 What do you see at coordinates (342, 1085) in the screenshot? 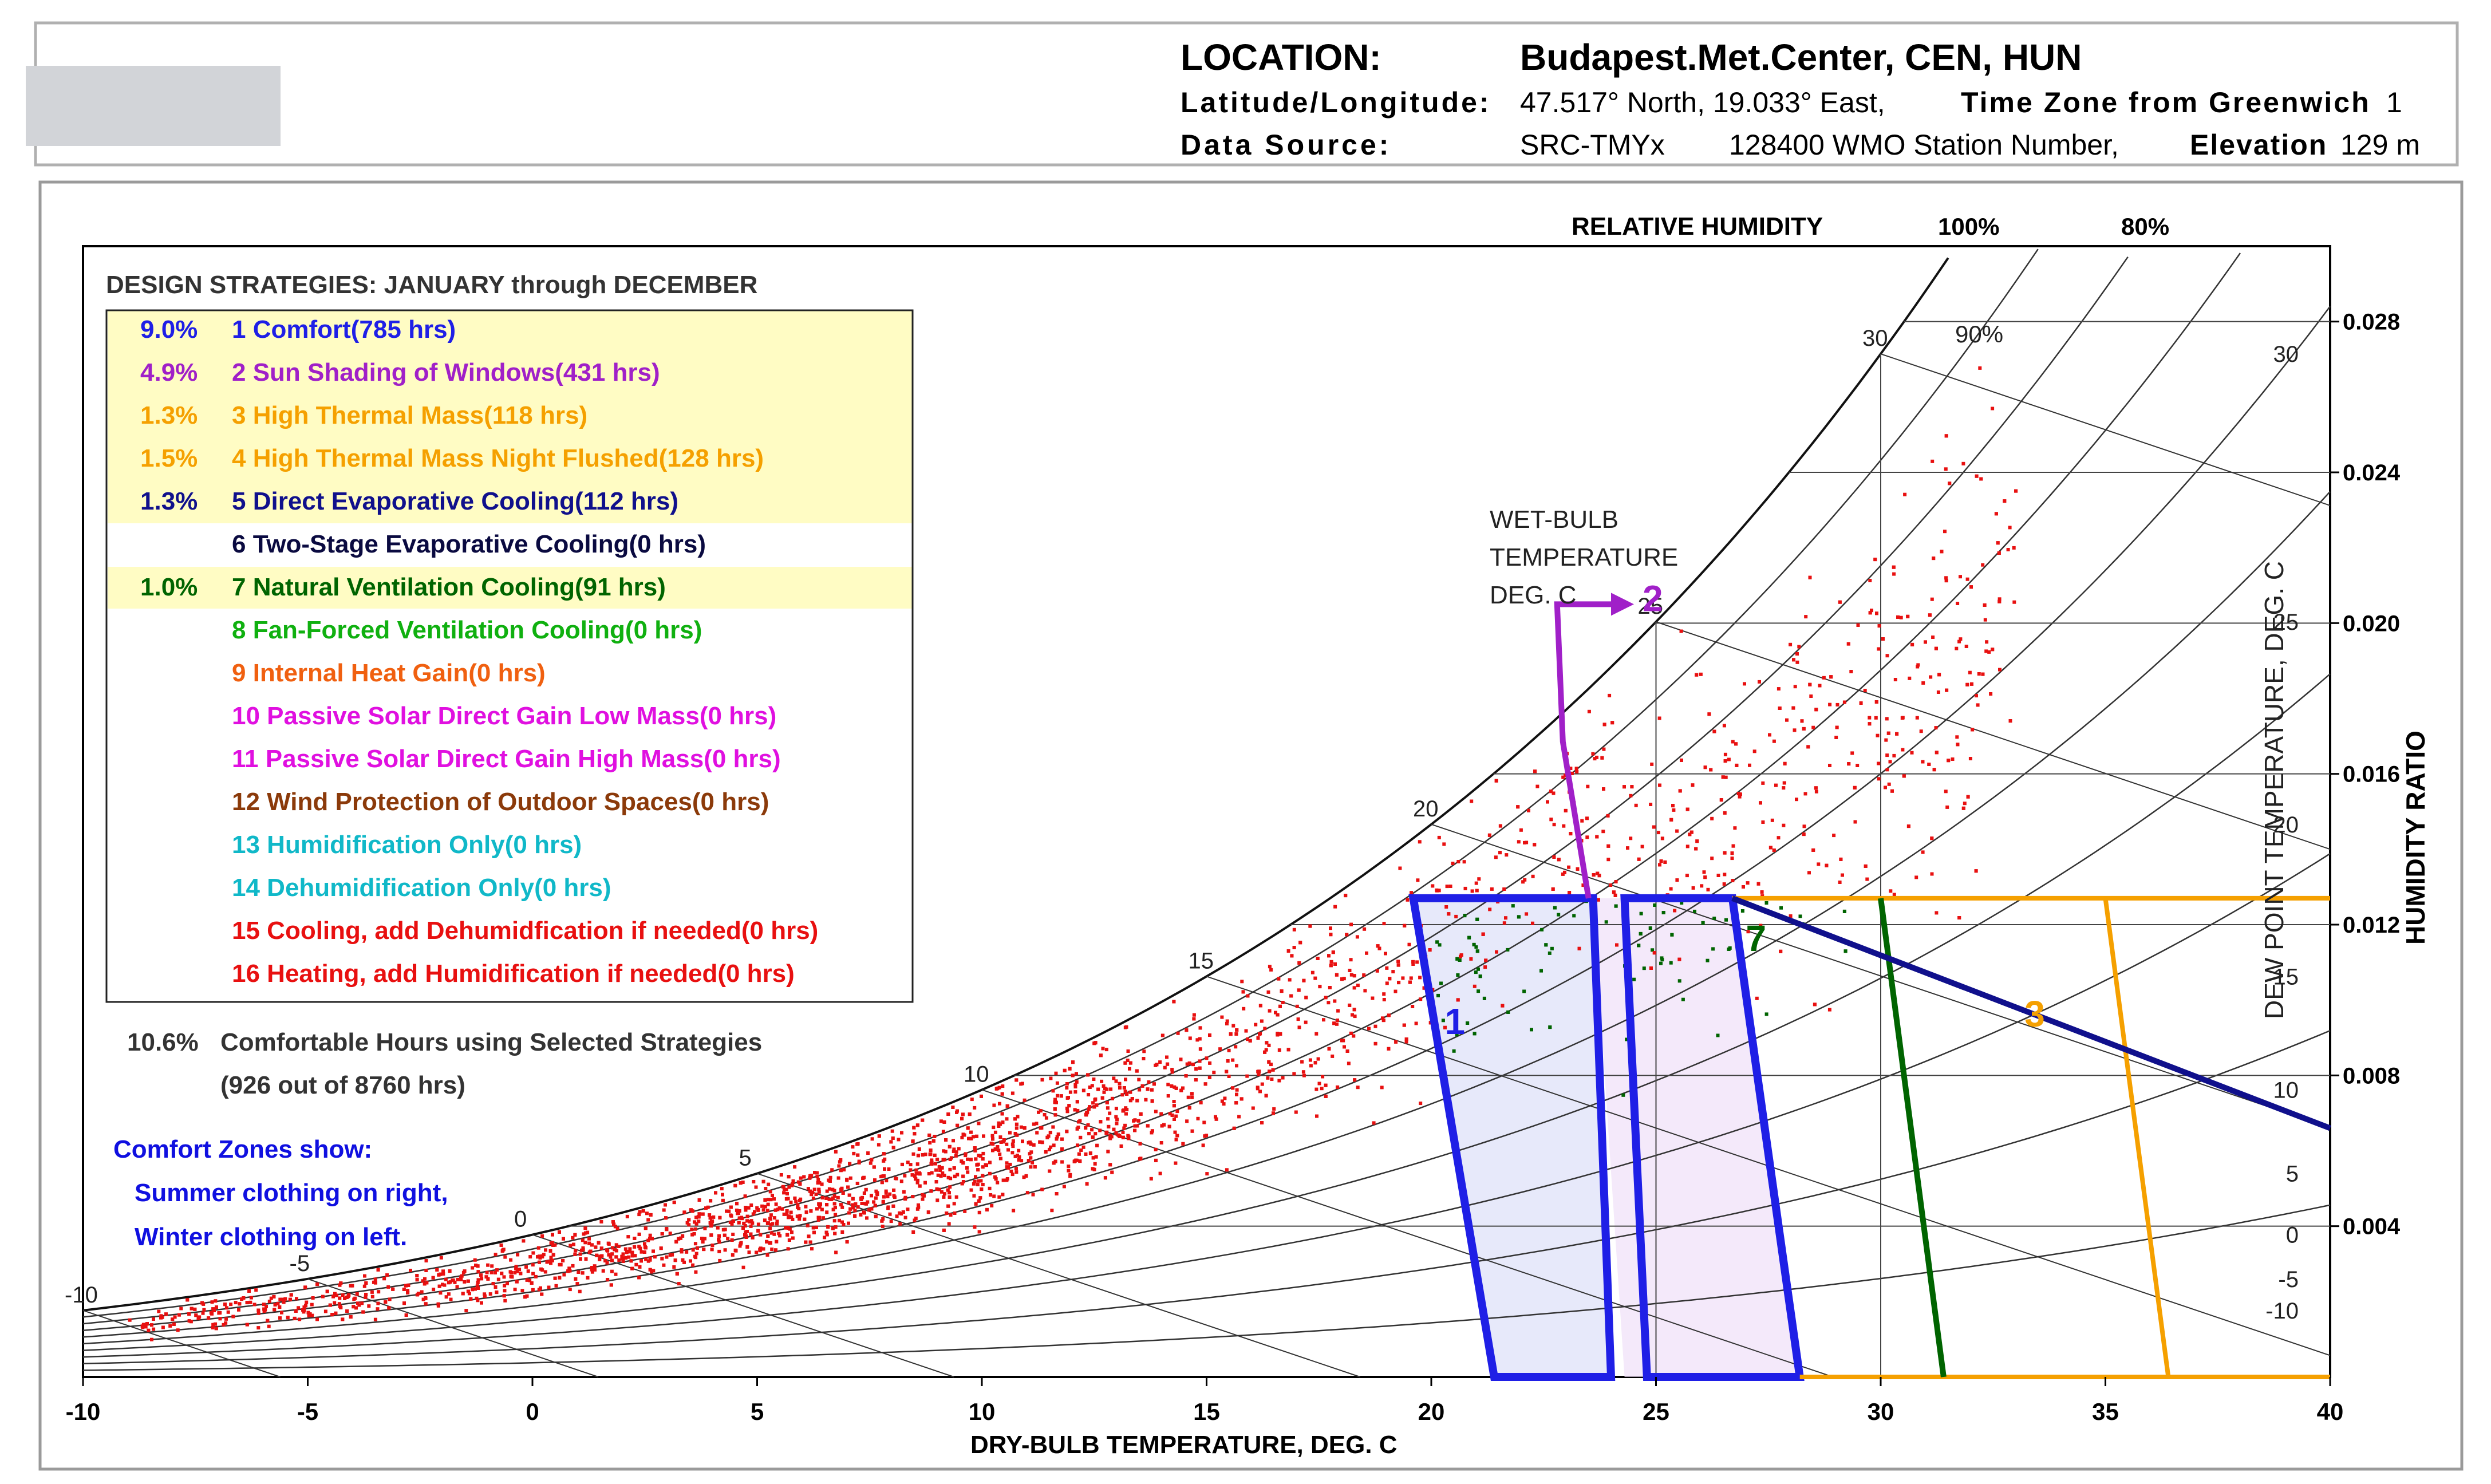
I see `summary-detail: (926 out of 8760 hrs)` at bounding box center [342, 1085].